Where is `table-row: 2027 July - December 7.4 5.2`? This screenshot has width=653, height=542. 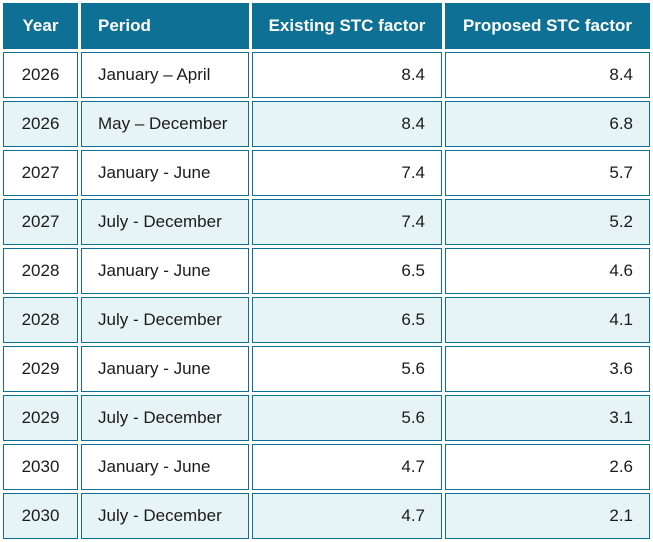
table-row: 2027 July - December 7.4 5.2 is located at coordinates (326, 222).